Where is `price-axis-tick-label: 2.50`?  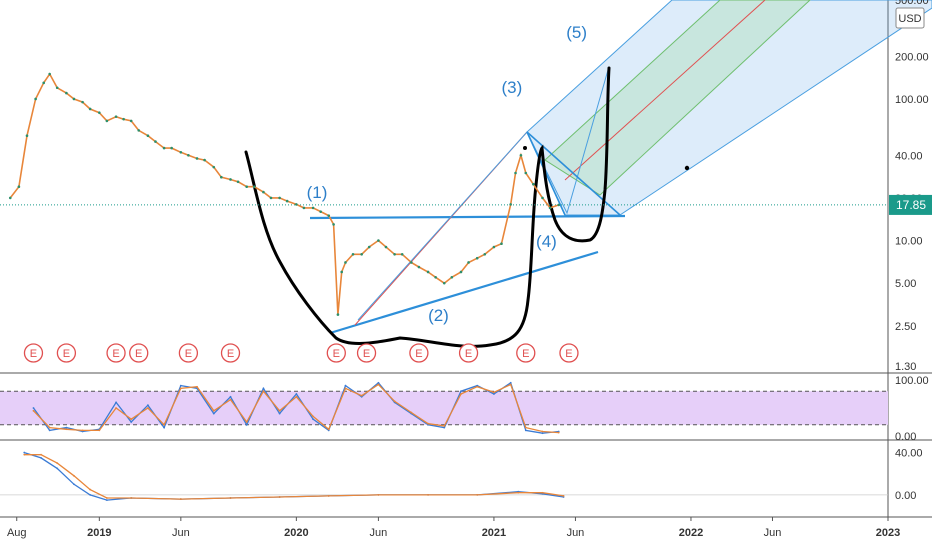 price-axis-tick-label: 2.50 is located at coordinates (905, 327).